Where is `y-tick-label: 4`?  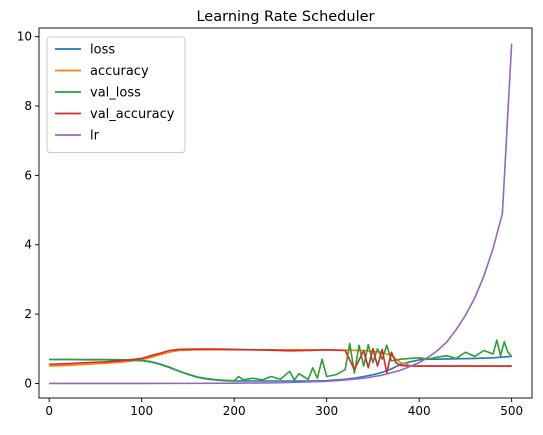 y-tick-label: 4 is located at coordinates (28, 245).